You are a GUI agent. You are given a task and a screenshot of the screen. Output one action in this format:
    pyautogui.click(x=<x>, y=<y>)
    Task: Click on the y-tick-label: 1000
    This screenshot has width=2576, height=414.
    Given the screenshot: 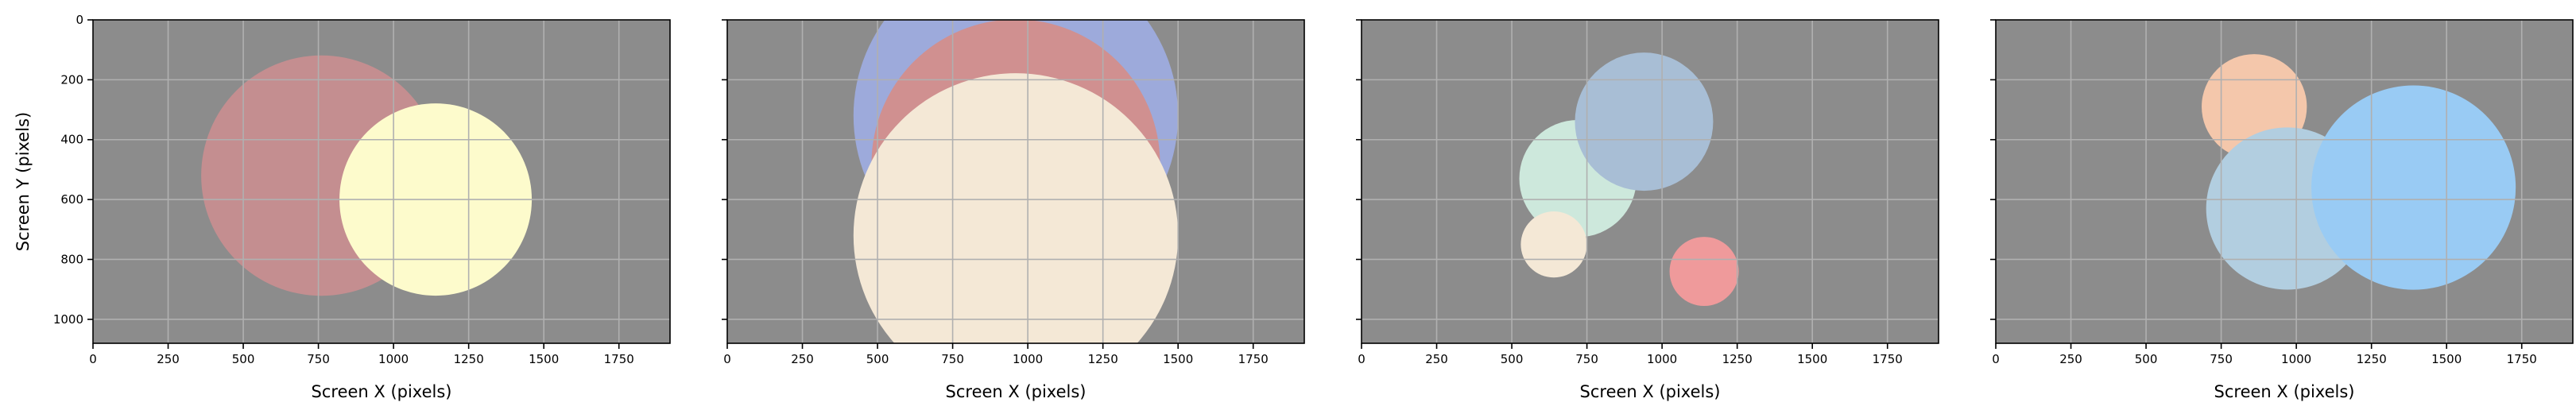 What is the action you would take?
    pyautogui.click(x=68, y=319)
    